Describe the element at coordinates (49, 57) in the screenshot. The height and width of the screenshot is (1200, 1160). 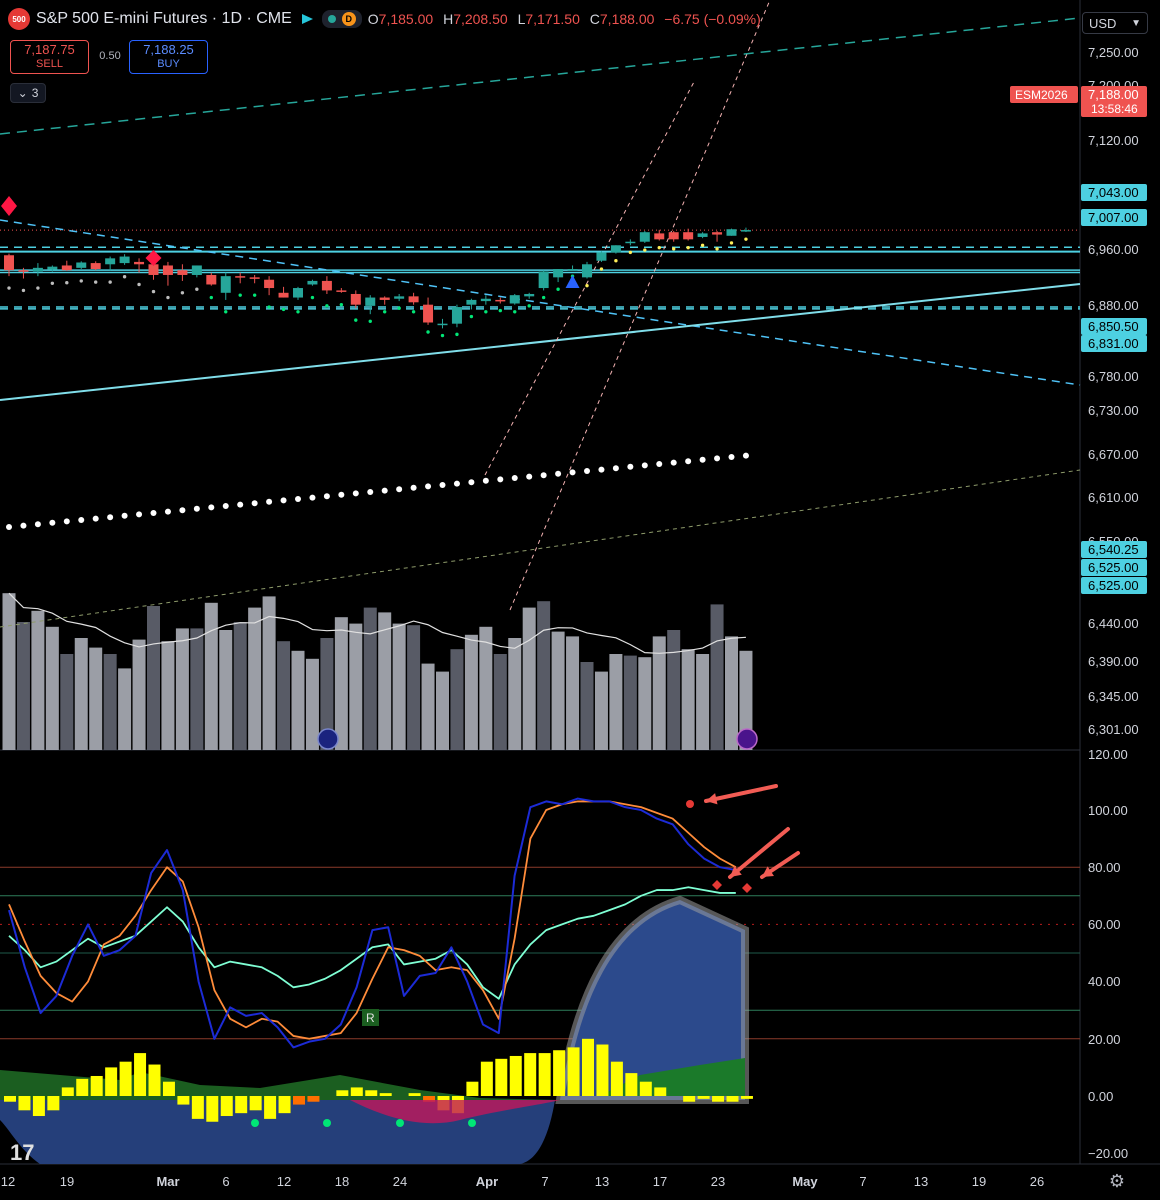
I see `sell-button: 7,187.75 SELL` at that location.